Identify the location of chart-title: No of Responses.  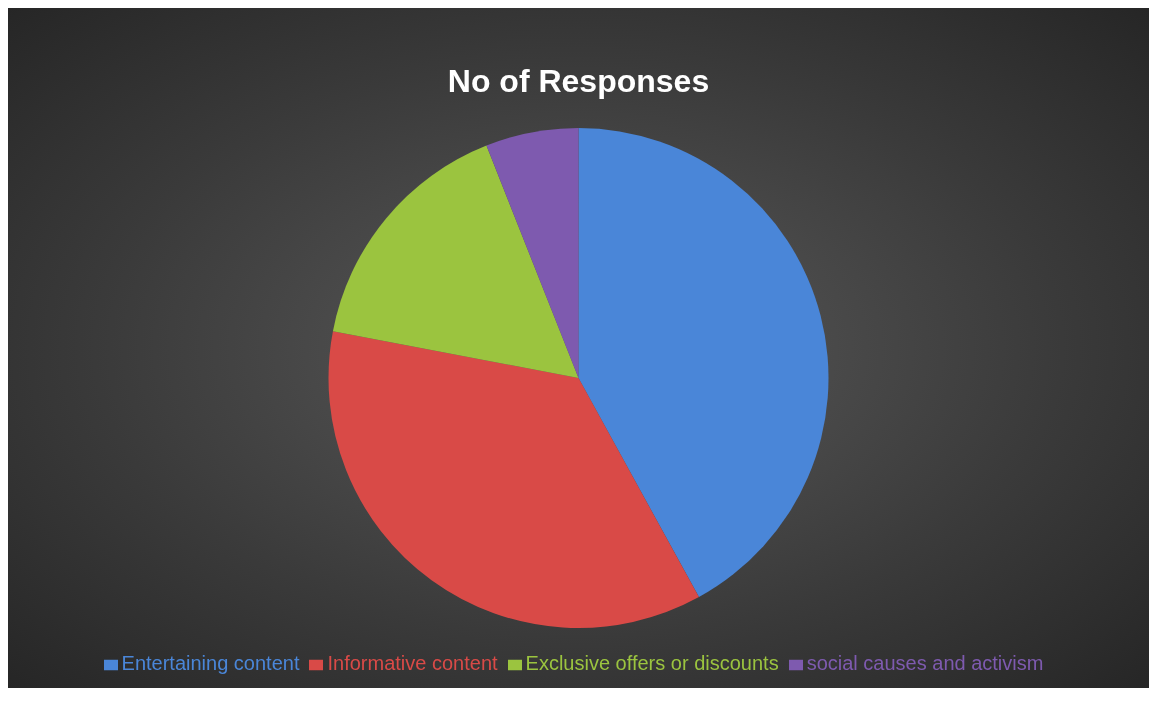
(578, 81).